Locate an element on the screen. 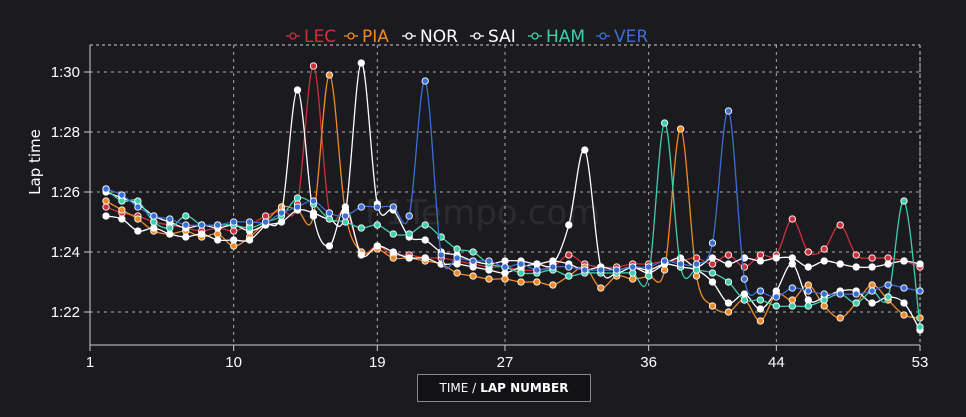  legend-item-ham: HAM is located at coordinates (556, 37).